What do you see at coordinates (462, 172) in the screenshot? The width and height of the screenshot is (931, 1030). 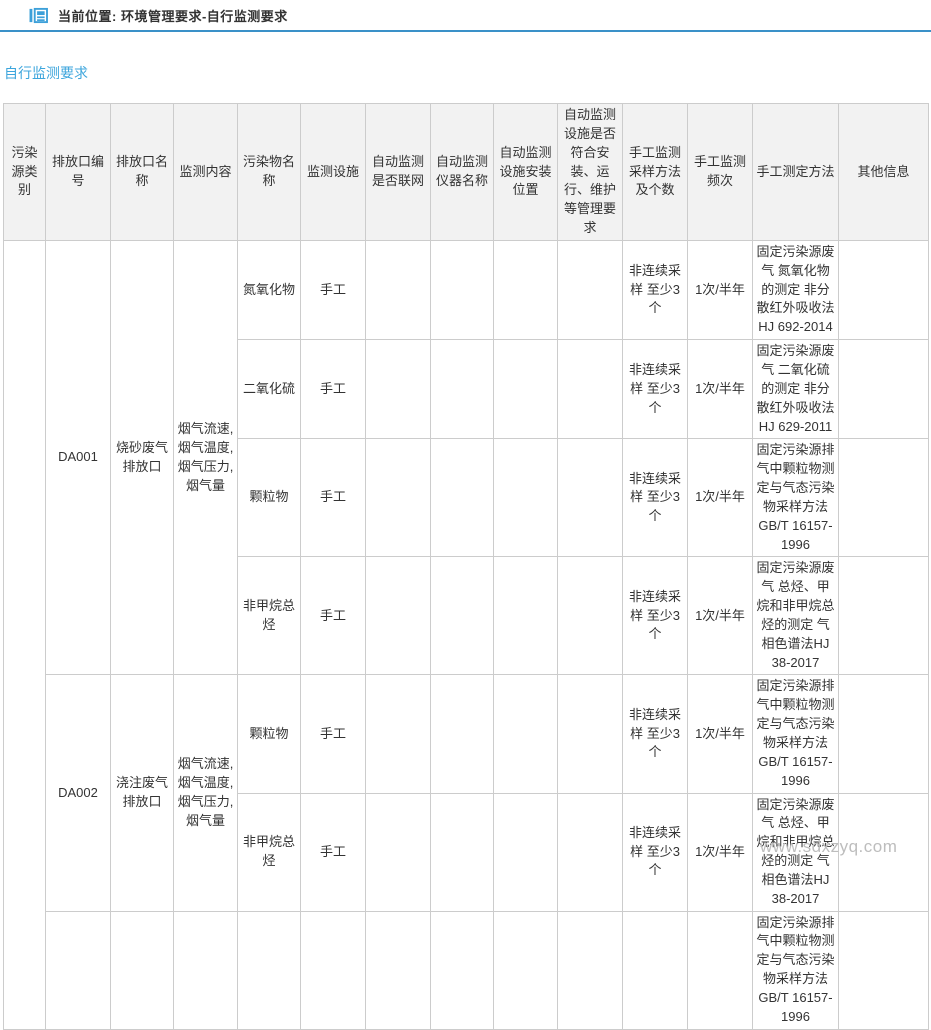 I see `col-header-auto-instrument: 自动监测仪器名称` at bounding box center [462, 172].